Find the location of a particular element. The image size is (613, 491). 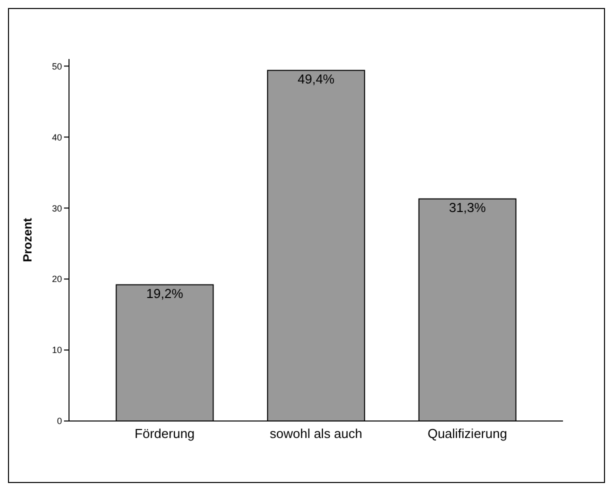

y-tick-label: 20 is located at coordinates (57, 279).